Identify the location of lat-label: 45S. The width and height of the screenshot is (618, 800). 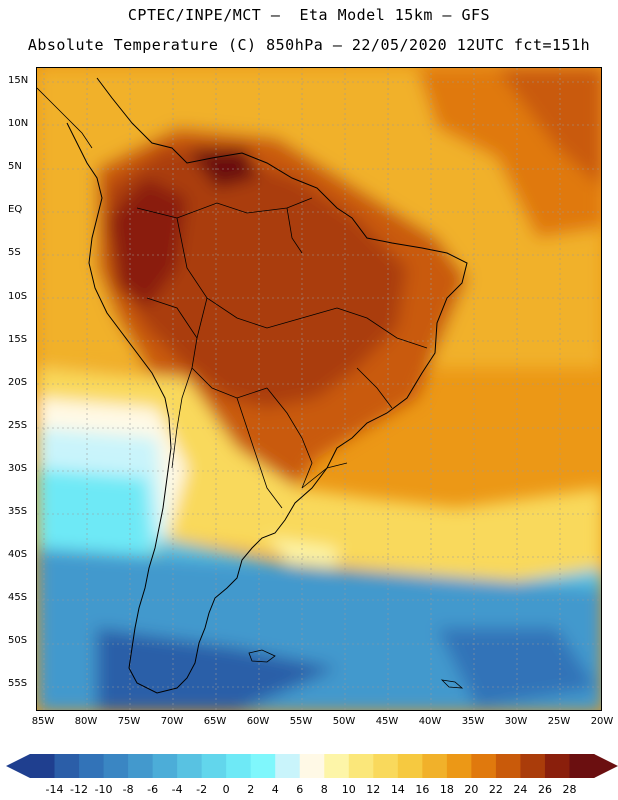
(18, 598).